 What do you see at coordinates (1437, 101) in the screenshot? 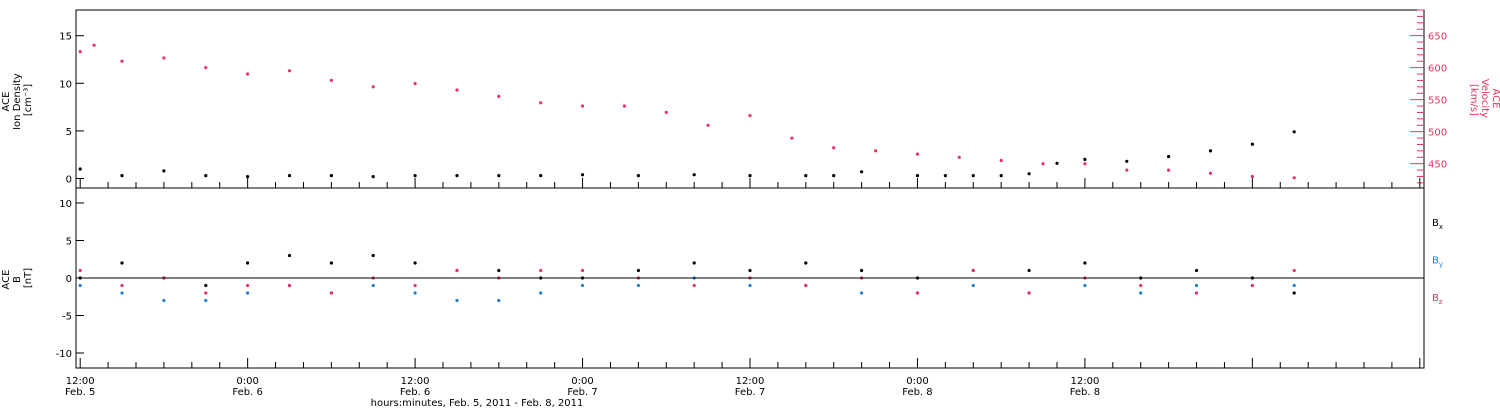
I see `top-right-ytick-label-2: 550` at bounding box center [1437, 101].